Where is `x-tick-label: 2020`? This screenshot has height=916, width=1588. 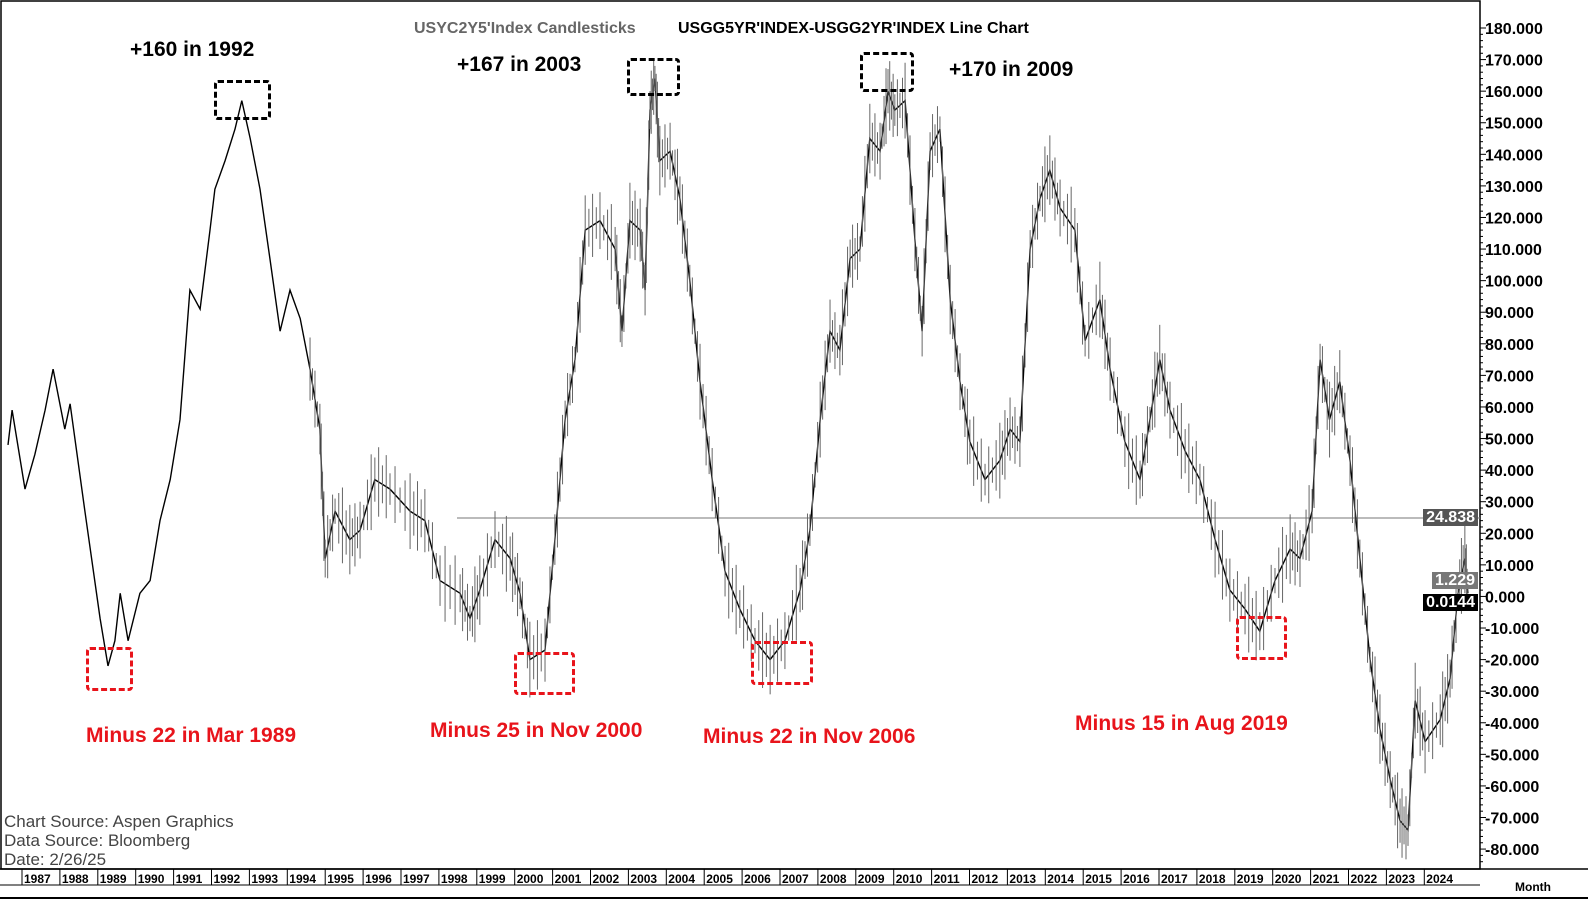
x-tick-label: 2020 is located at coordinates (1288, 879).